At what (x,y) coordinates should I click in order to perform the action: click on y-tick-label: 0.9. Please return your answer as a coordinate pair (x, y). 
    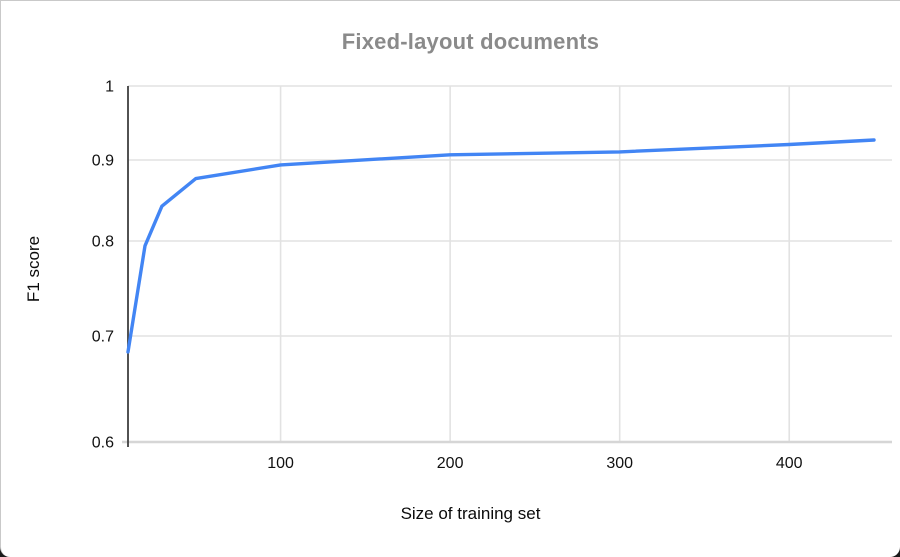
    Looking at the image, I should click on (103, 161).